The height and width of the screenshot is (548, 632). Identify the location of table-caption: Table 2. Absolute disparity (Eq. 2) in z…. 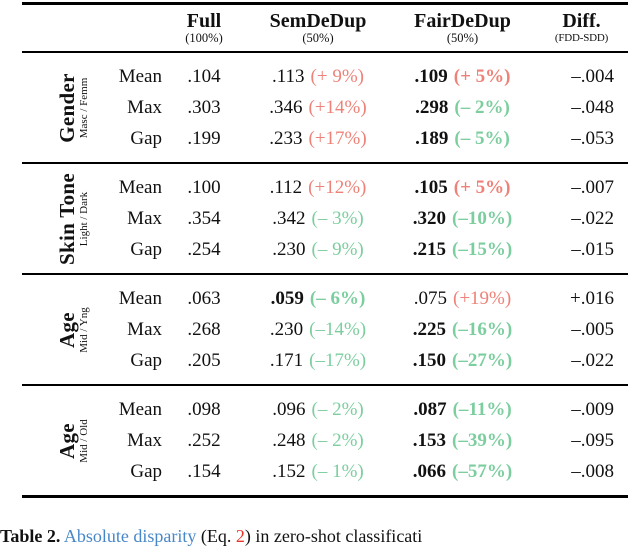
(316, 536).